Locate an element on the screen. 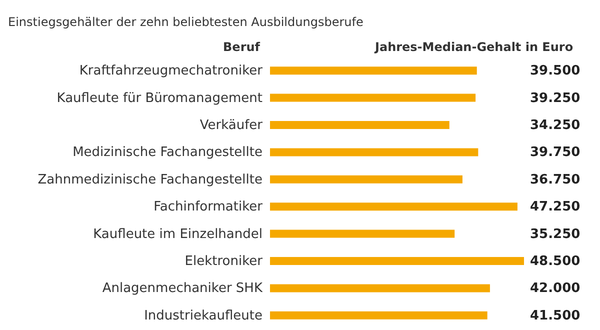  y-tick-label: Industriekaufleute is located at coordinates (203, 316).